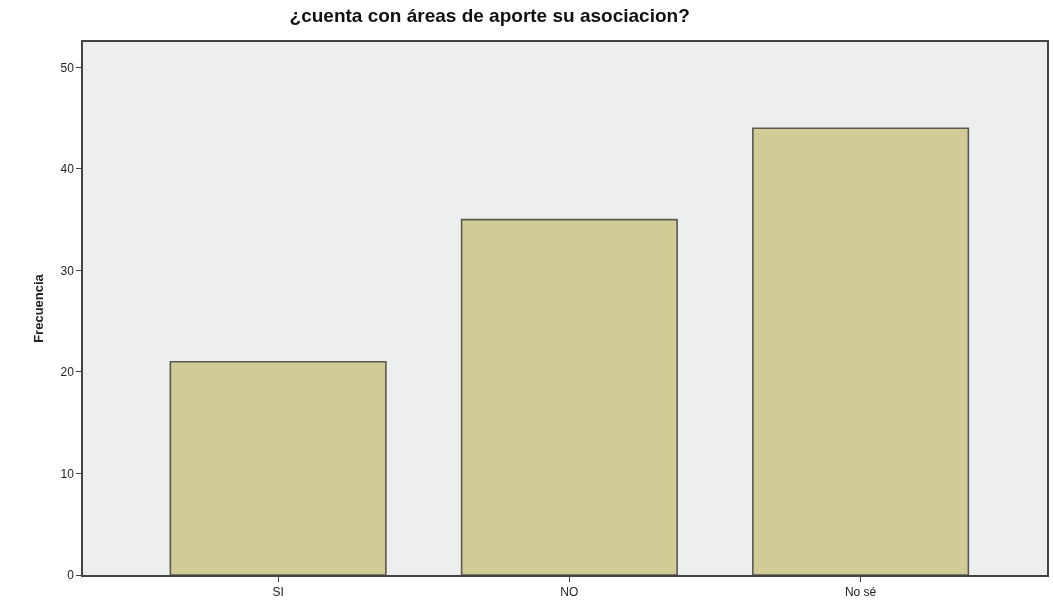 The height and width of the screenshot is (607, 1053). Describe the element at coordinates (71, 575) in the screenshot. I see `y-tick-label: 0` at that location.